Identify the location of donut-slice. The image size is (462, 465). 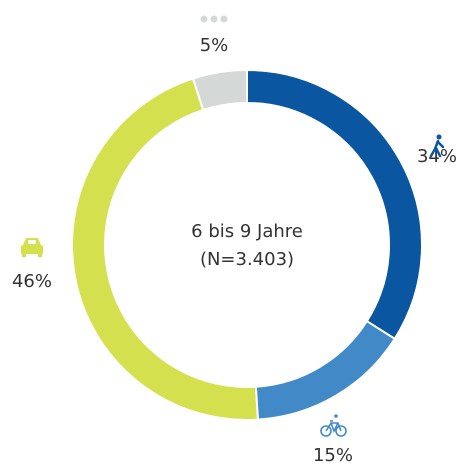
(325, 370).